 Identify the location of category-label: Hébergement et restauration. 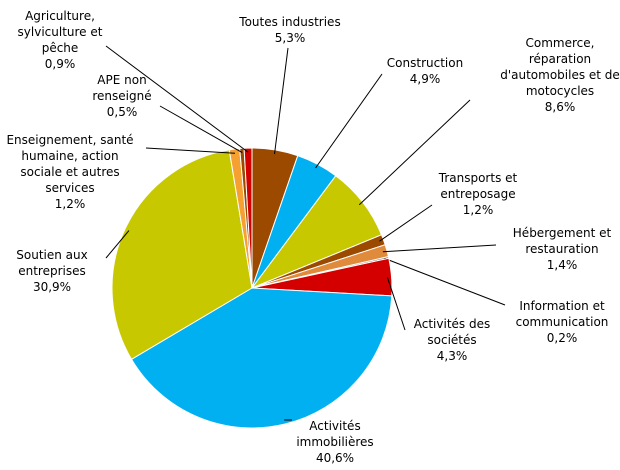
(562, 241).